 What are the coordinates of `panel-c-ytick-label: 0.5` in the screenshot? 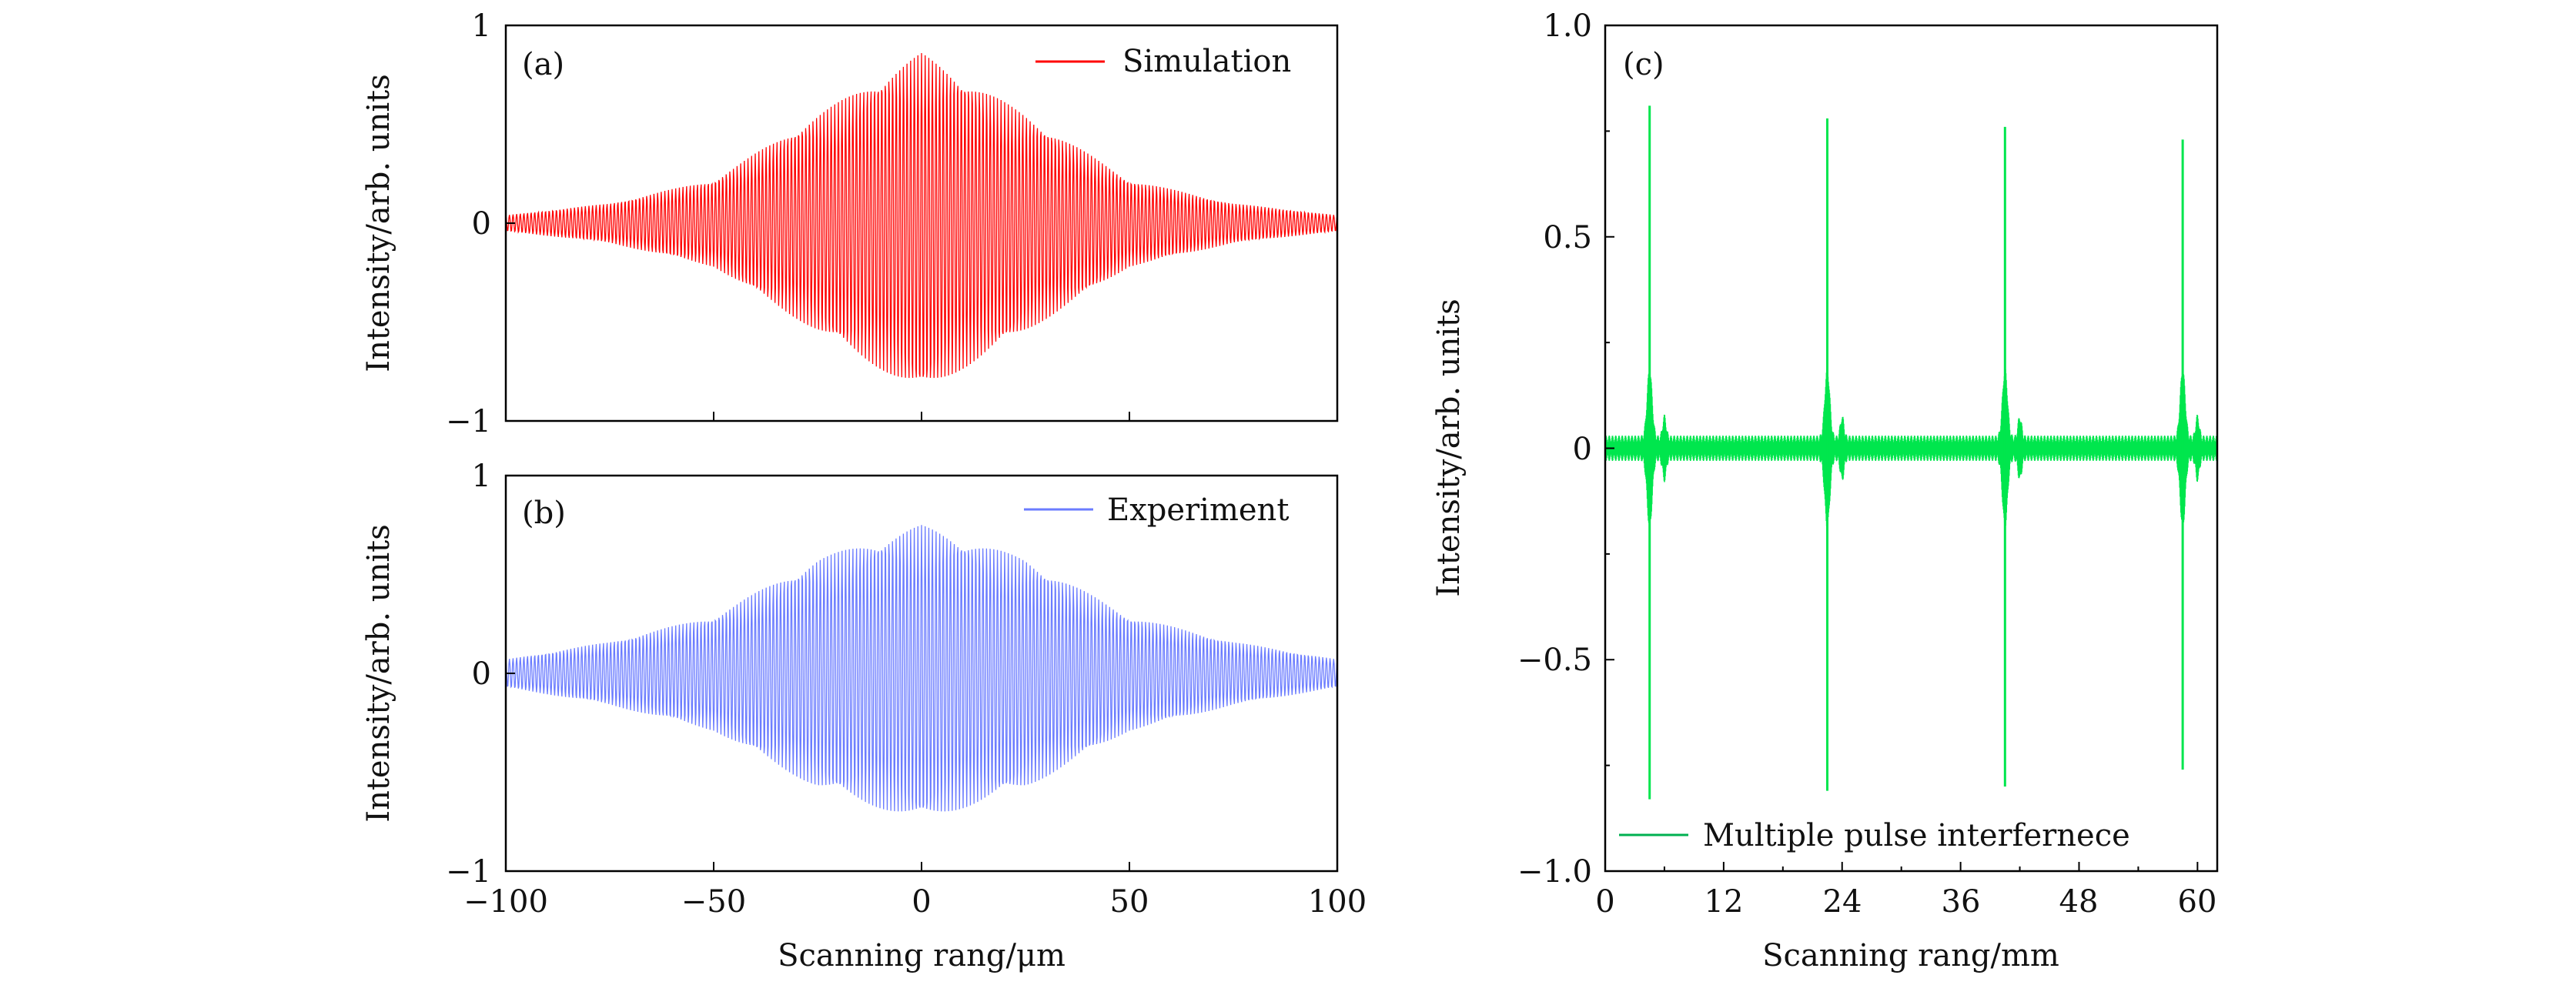 It's located at (1567, 237).